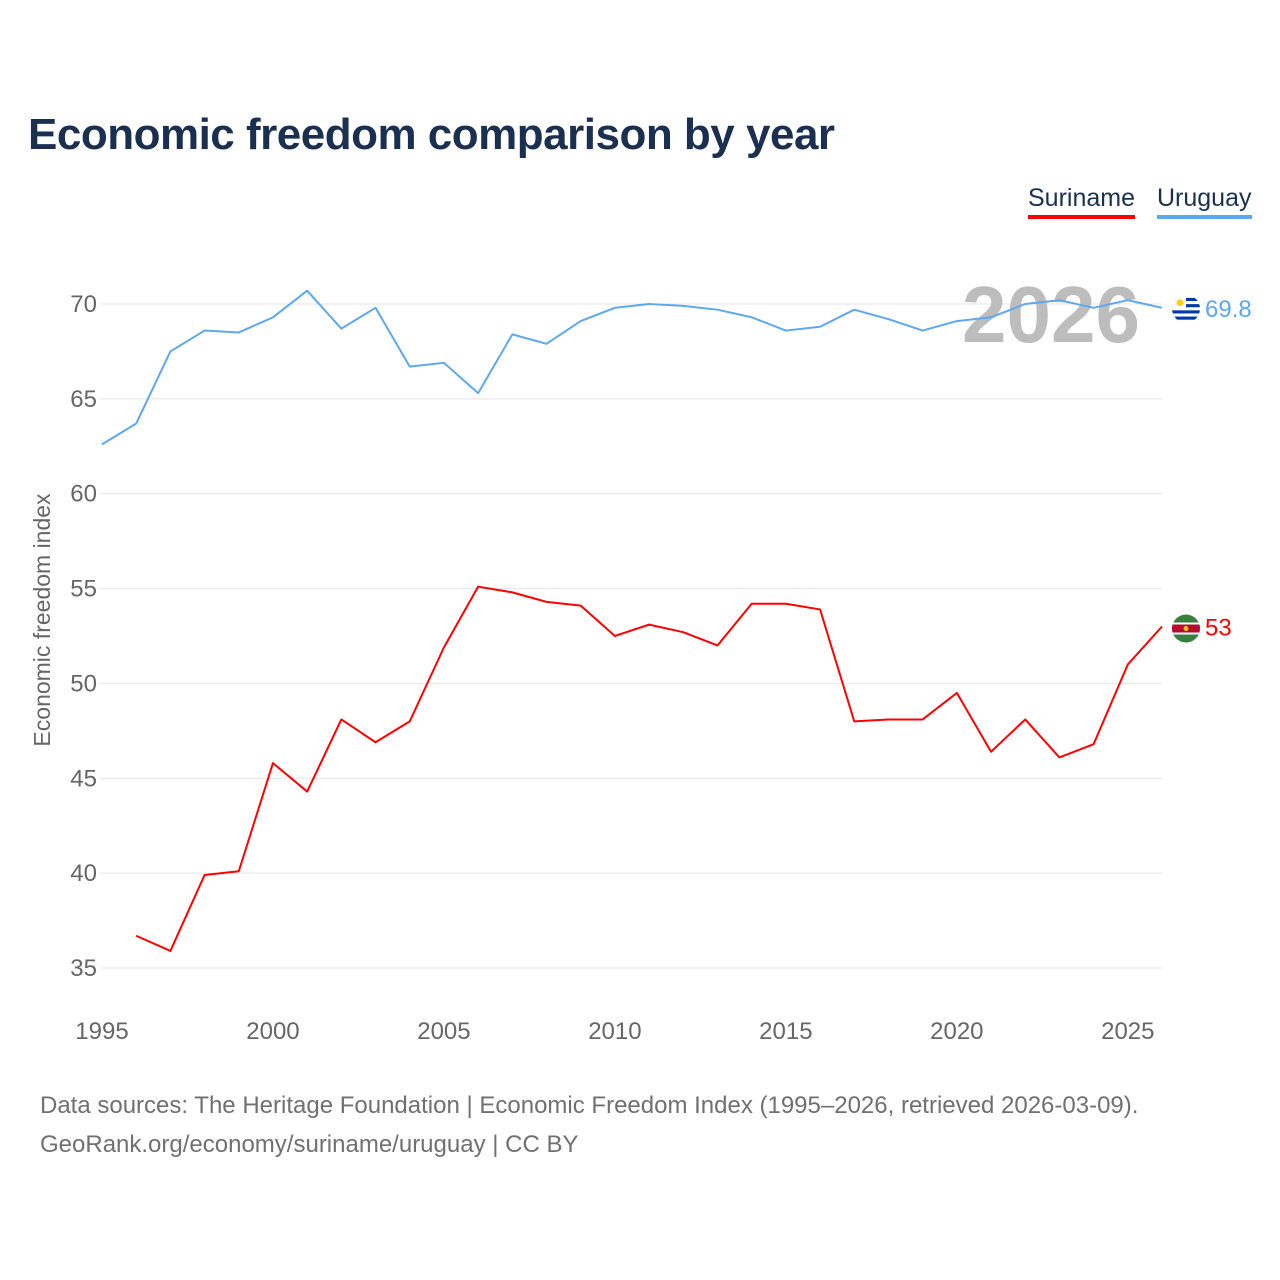 This screenshot has width=1280, height=1280. I want to click on y-tick-label: 45, so click(83, 778).